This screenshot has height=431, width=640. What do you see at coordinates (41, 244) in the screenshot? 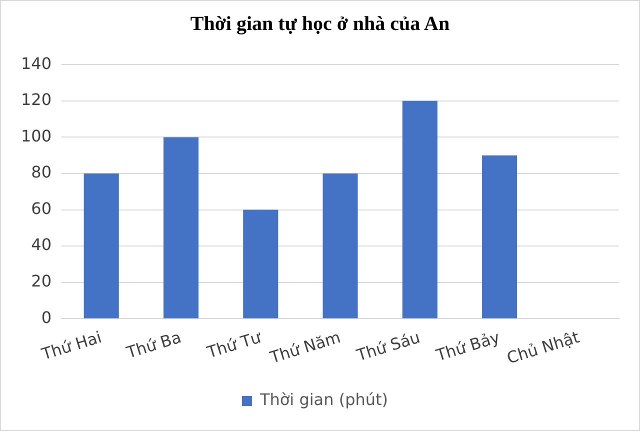
I see `y-tick-label: 40` at bounding box center [41, 244].